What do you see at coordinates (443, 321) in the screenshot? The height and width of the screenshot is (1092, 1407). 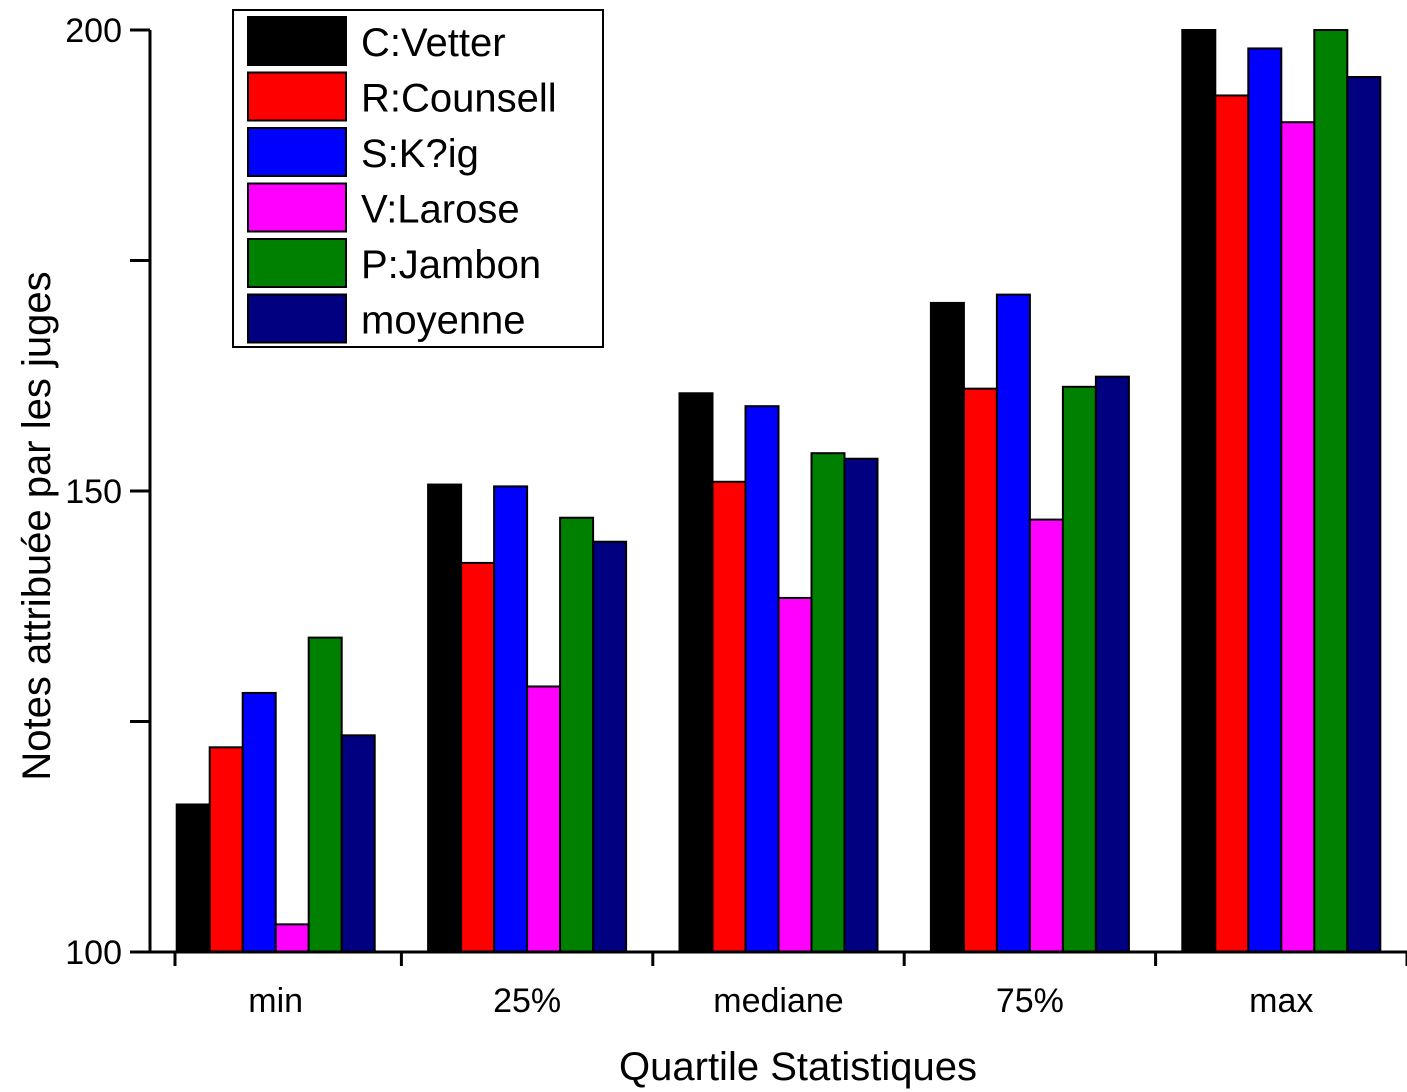 I see `legend-label: moyenne` at bounding box center [443, 321].